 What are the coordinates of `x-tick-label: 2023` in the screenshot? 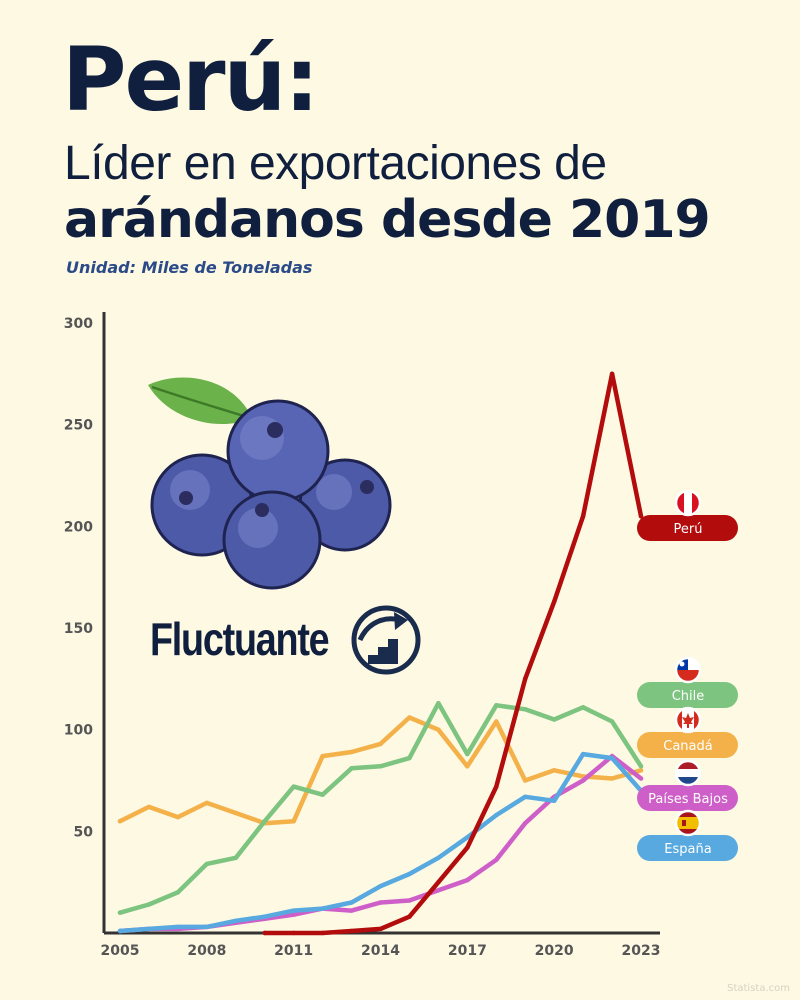 It's located at (641, 951).